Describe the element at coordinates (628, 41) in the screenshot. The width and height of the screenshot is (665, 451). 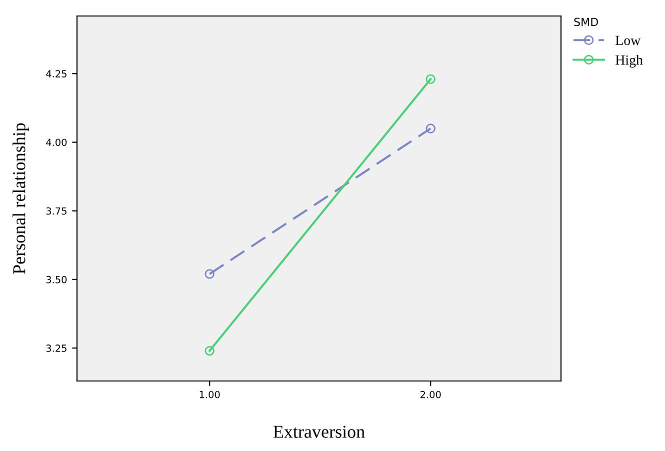
I see `legend-label: Low` at that location.